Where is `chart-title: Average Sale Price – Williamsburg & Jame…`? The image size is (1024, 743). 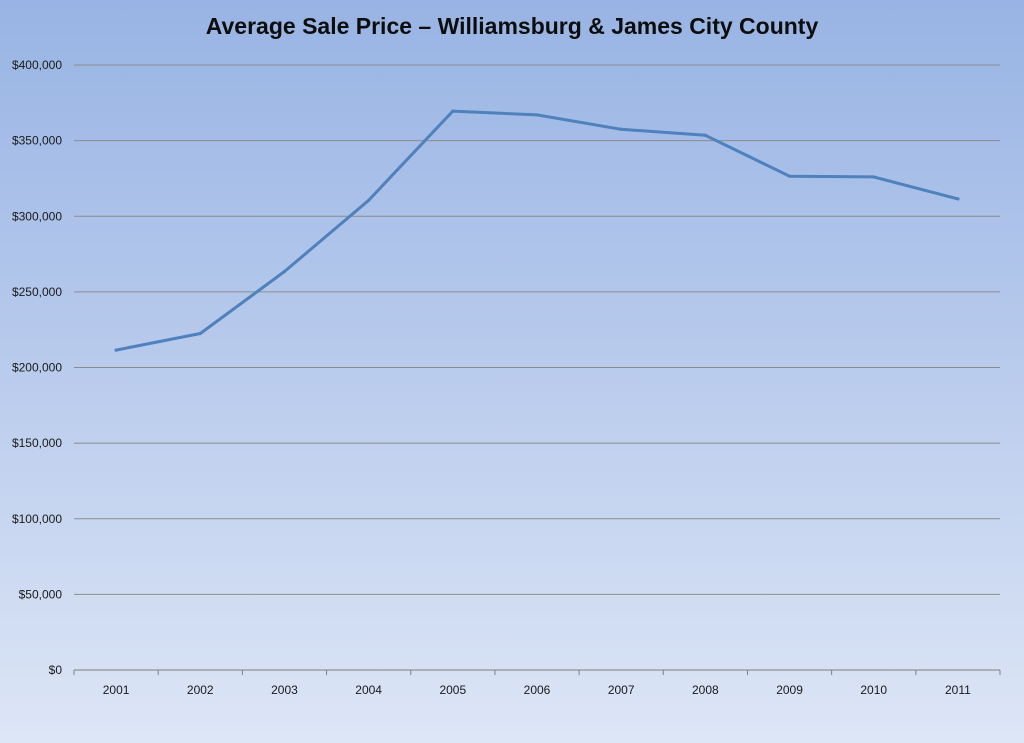
chart-title: Average Sale Price – Williamsburg & Jame… is located at coordinates (512, 26).